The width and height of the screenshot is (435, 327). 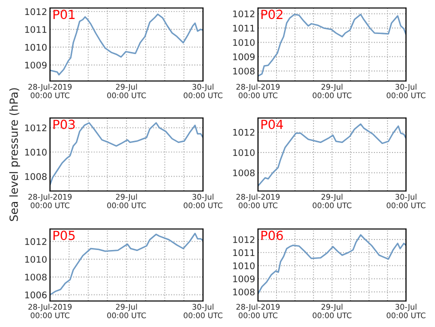 What do you see at coordinates (64, 15) in the screenshot?
I see `chart-title: P01` at bounding box center [64, 15].